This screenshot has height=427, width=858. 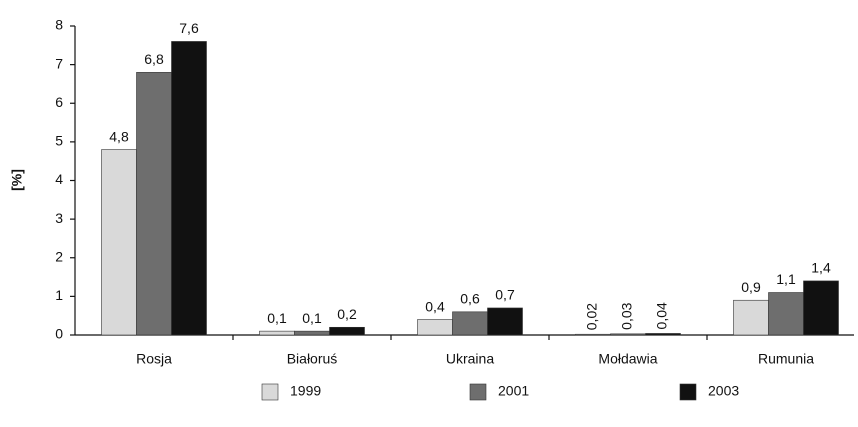 What do you see at coordinates (786, 279) in the screenshot?
I see `value-label: 1,1` at bounding box center [786, 279].